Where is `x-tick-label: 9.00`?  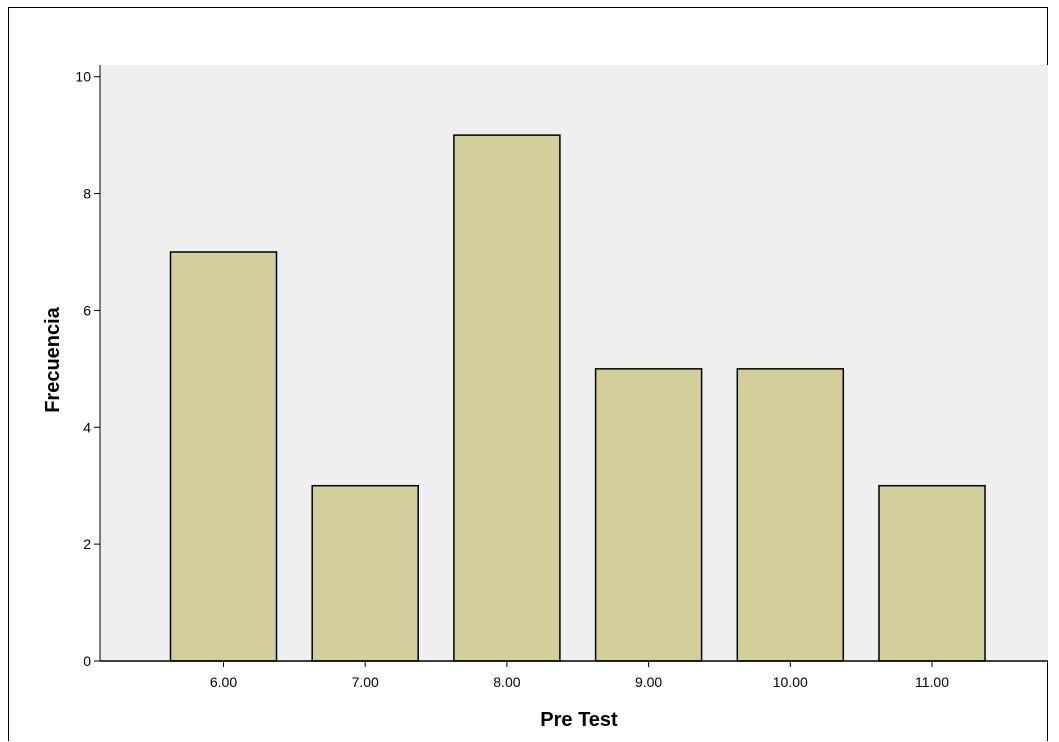 x-tick-label: 9.00 is located at coordinates (648, 682).